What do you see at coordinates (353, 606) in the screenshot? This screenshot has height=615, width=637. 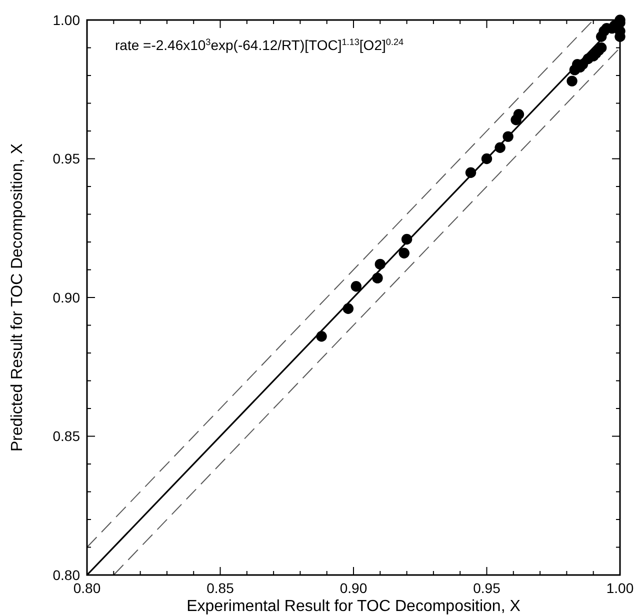 I see `x-axis-title: Experimental Result for TOC Decomposition, X` at bounding box center [353, 606].